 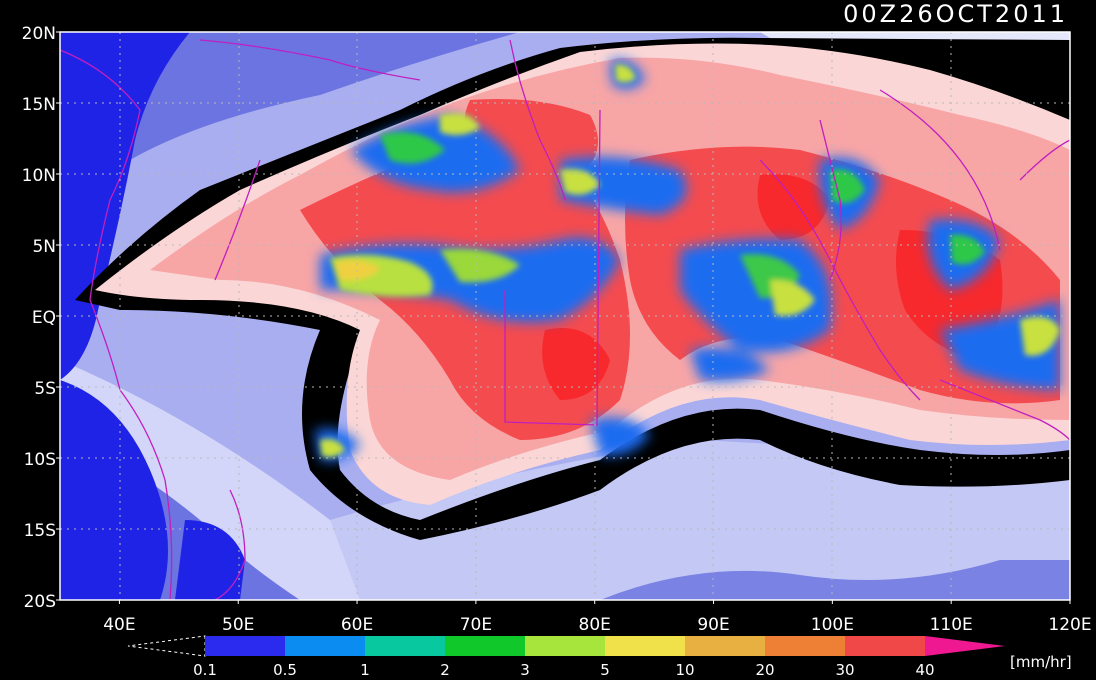 What do you see at coordinates (476, 625) in the screenshot?
I see `lon-tick-label: 70E` at bounding box center [476, 625].